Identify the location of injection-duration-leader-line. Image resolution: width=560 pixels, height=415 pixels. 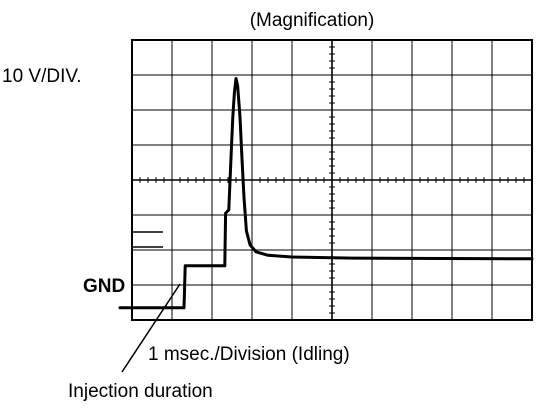
(151, 328).